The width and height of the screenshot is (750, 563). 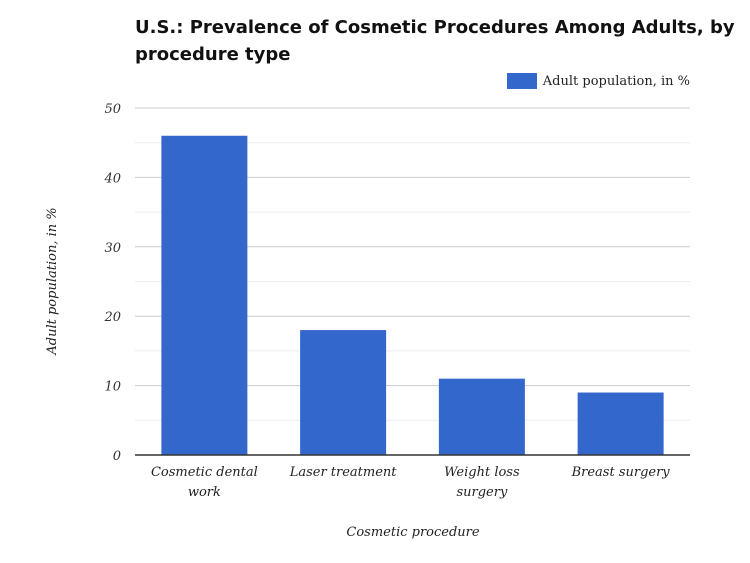 What do you see at coordinates (481, 492) in the screenshot?
I see `x-tick-label: surgery` at bounding box center [481, 492].